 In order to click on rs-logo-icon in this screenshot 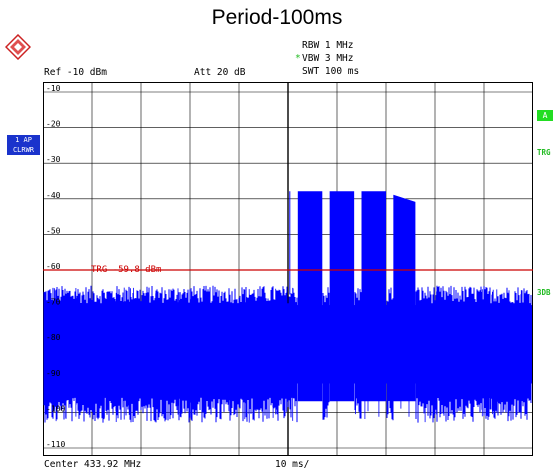, I will do `click(18, 47)`.